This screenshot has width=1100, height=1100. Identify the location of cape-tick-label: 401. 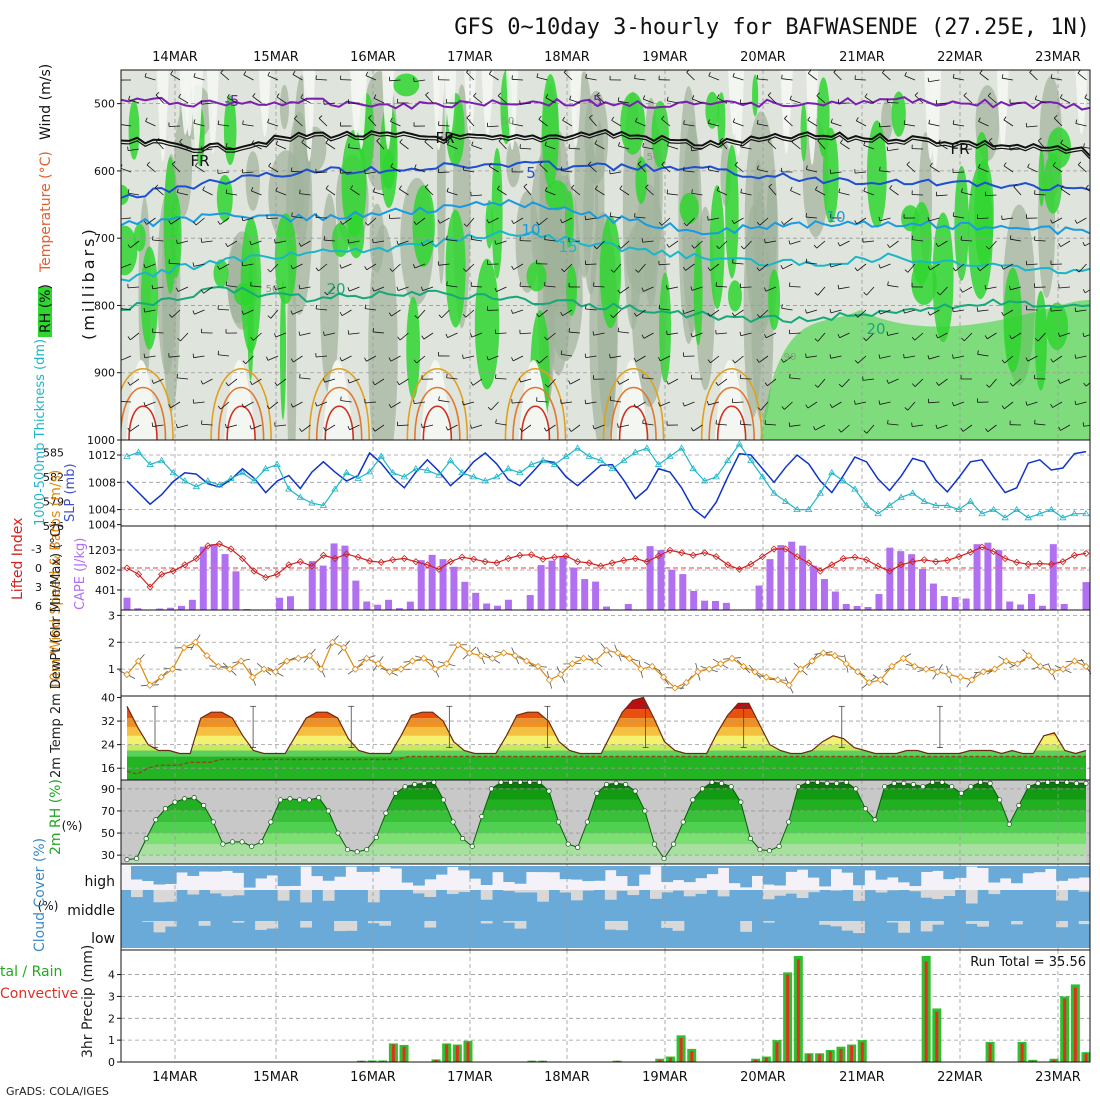
(105, 590).